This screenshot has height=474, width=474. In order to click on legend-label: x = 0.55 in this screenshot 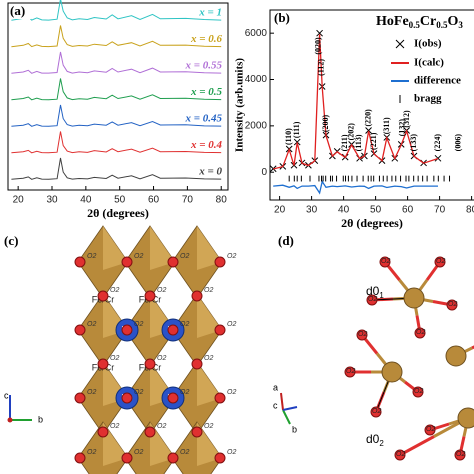, I will do `click(203, 66)`.